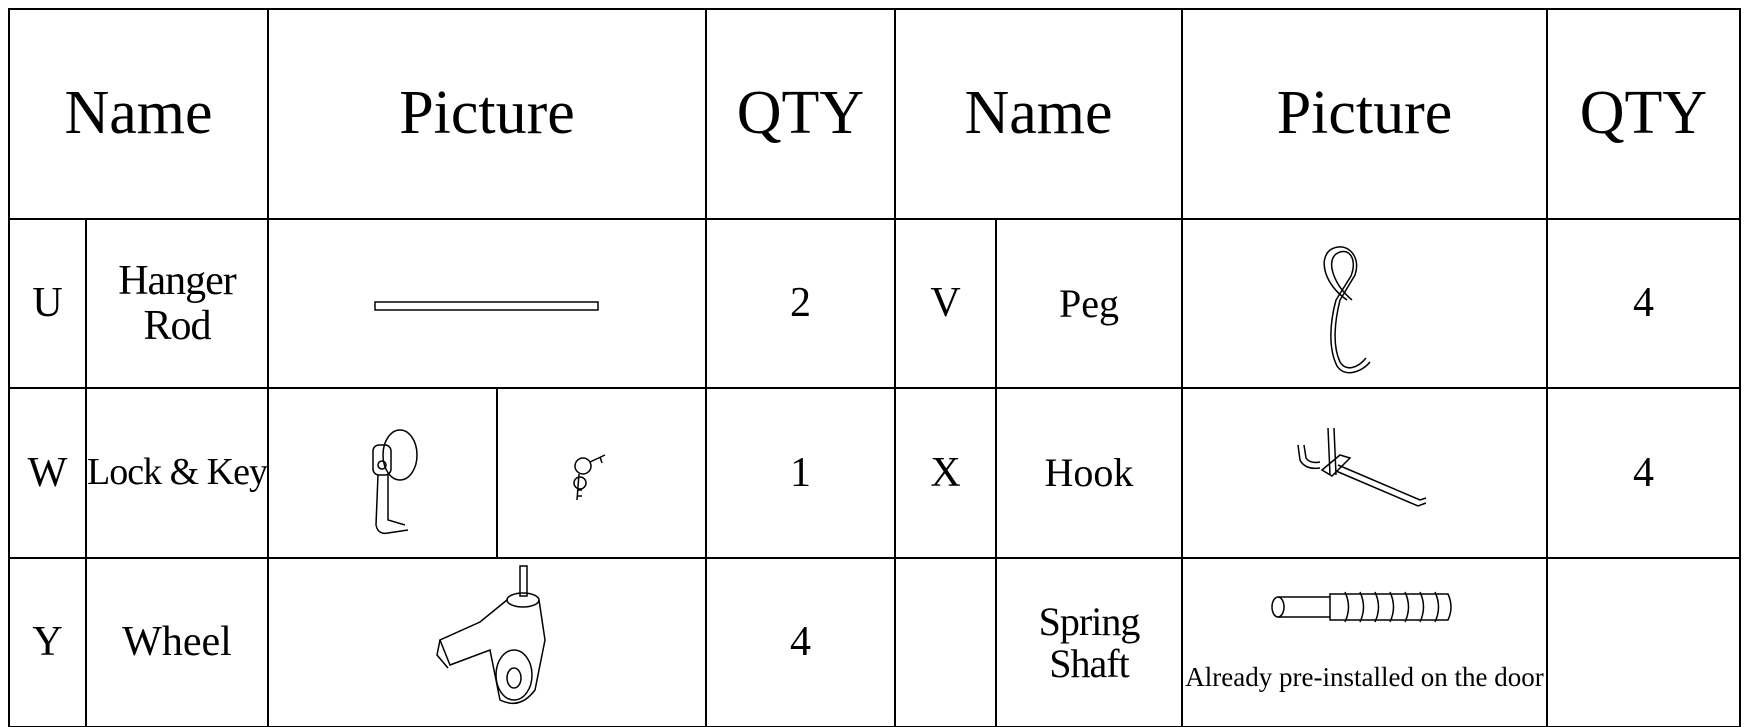 This screenshot has height=727, width=1749. What do you see at coordinates (177, 303) in the screenshot?
I see `item-name: Hanger Rod` at bounding box center [177, 303].